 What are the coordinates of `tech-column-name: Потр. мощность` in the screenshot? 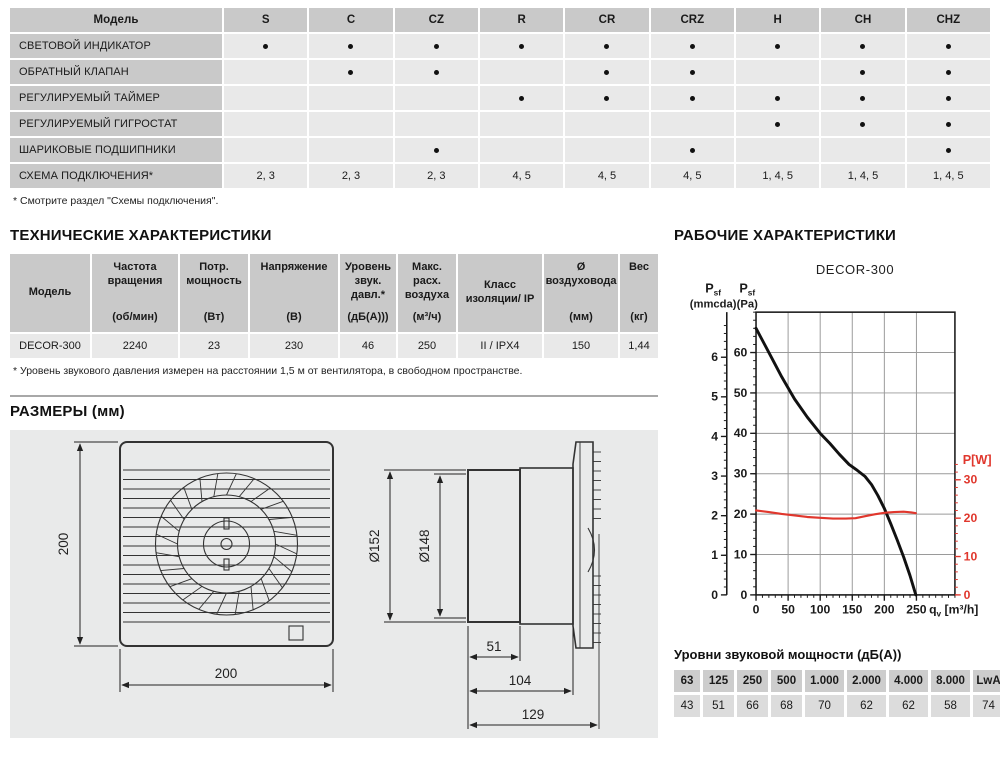 It's located at (214, 274).